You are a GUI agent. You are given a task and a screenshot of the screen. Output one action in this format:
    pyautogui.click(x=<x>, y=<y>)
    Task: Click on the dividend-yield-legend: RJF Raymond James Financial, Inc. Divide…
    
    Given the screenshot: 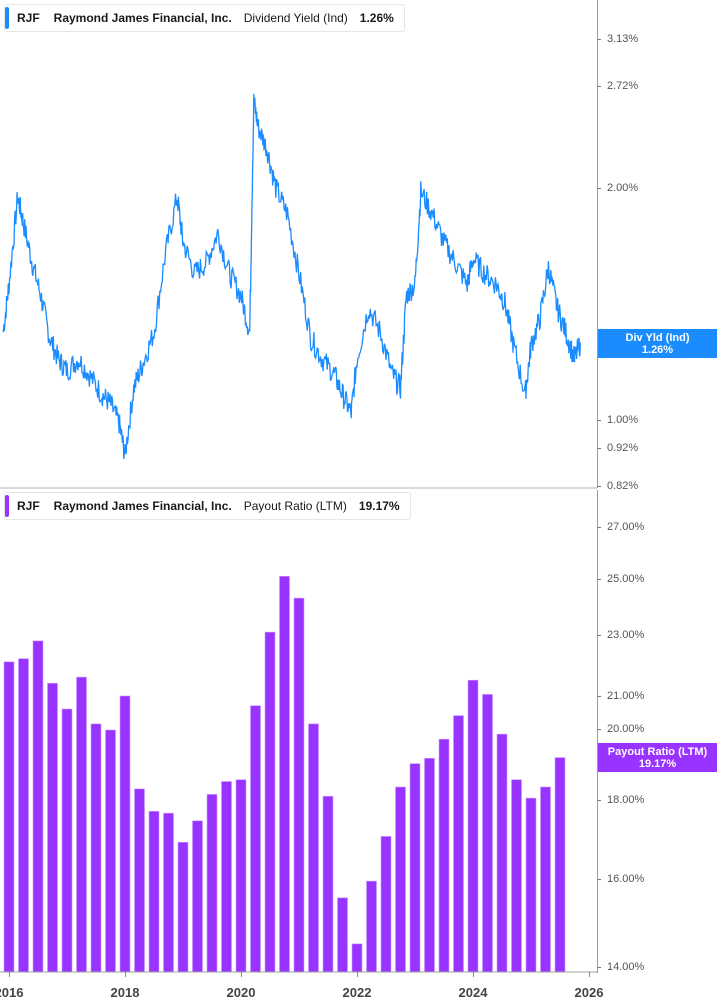 What is the action you would take?
    pyautogui.click(x=204, y=18)
    